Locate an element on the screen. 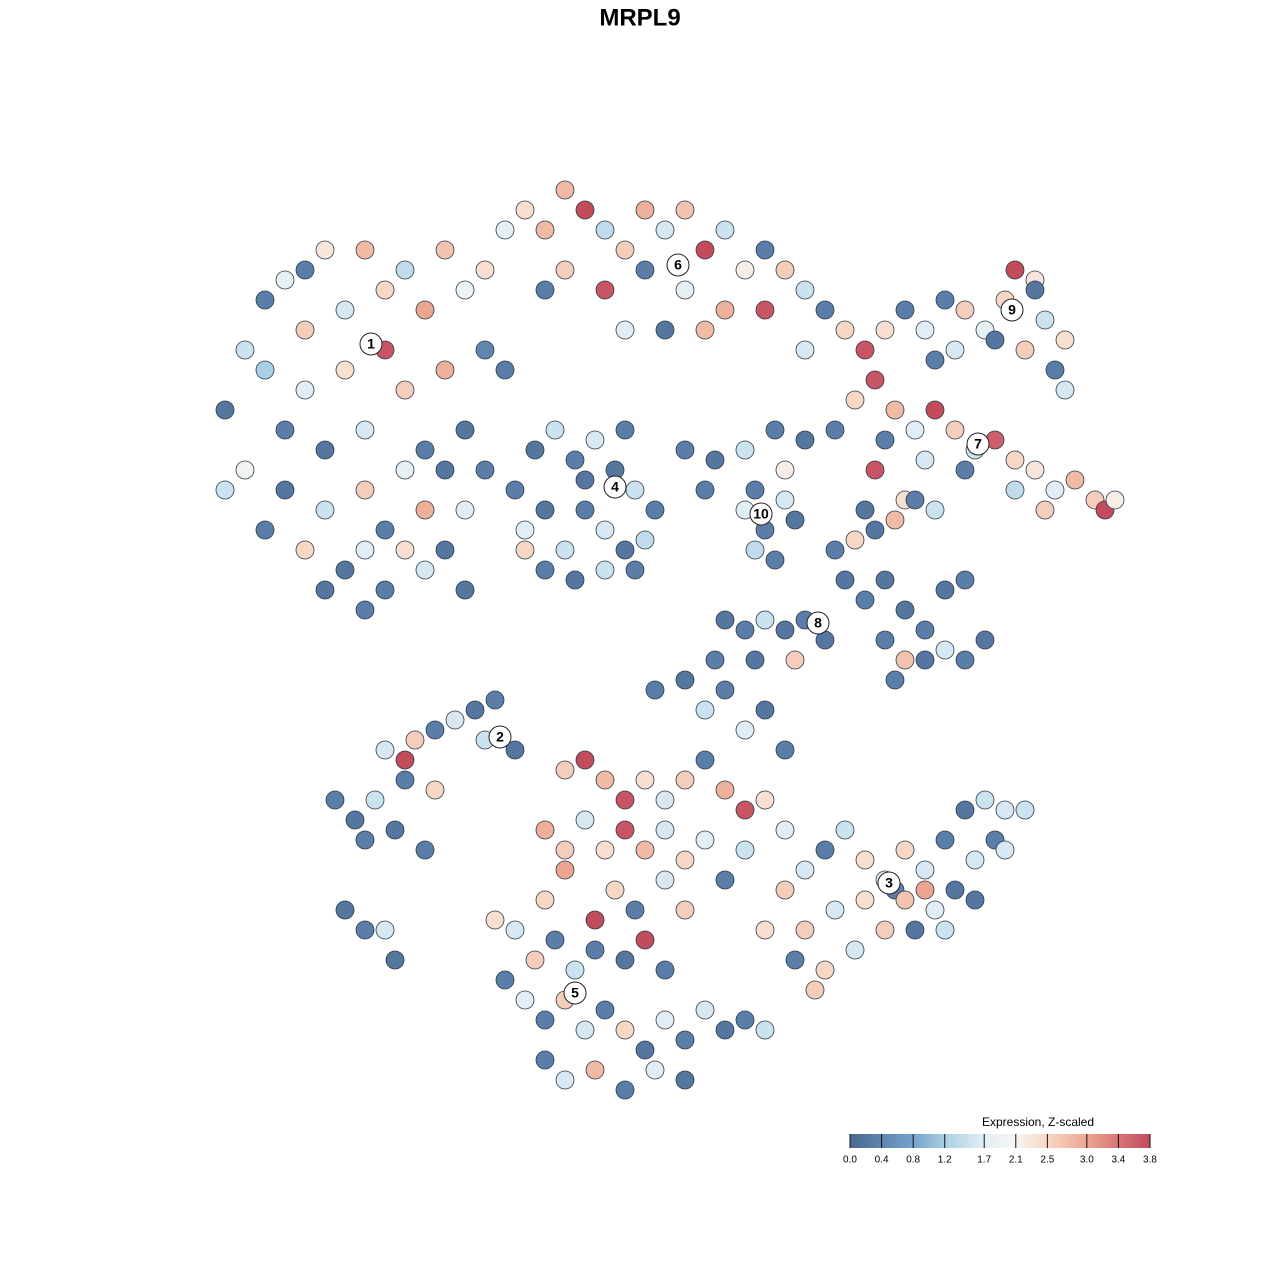  colorbar-tick-label: 1.2 is located at coordinates (945, 1160).